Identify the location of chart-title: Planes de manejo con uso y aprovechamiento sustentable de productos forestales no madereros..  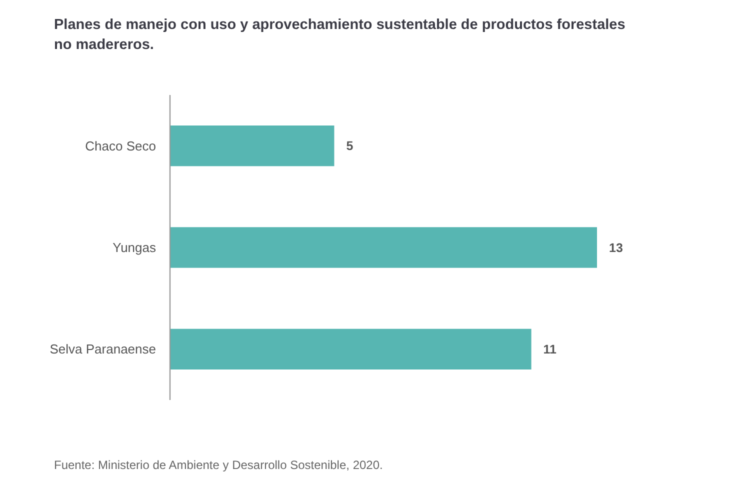
(340, 35).